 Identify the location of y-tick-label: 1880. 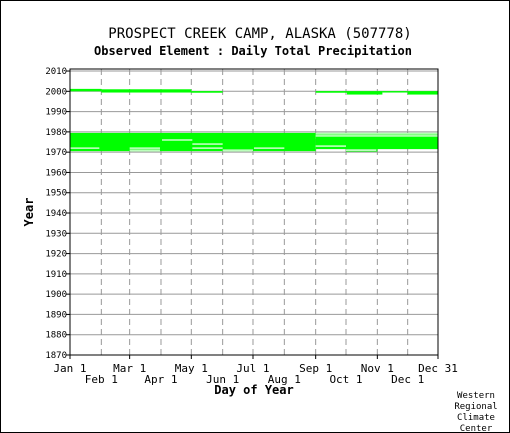
(56, 336).